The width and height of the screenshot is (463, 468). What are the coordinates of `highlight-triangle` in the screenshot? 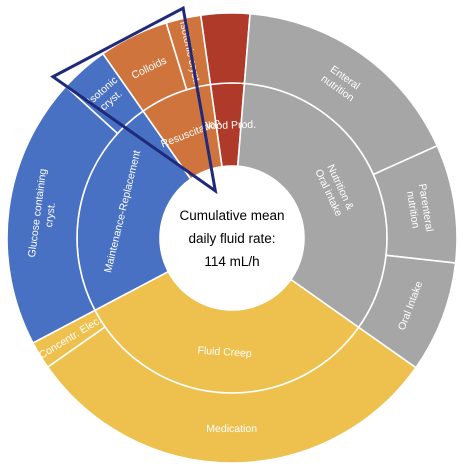 It's located at (134, 100).